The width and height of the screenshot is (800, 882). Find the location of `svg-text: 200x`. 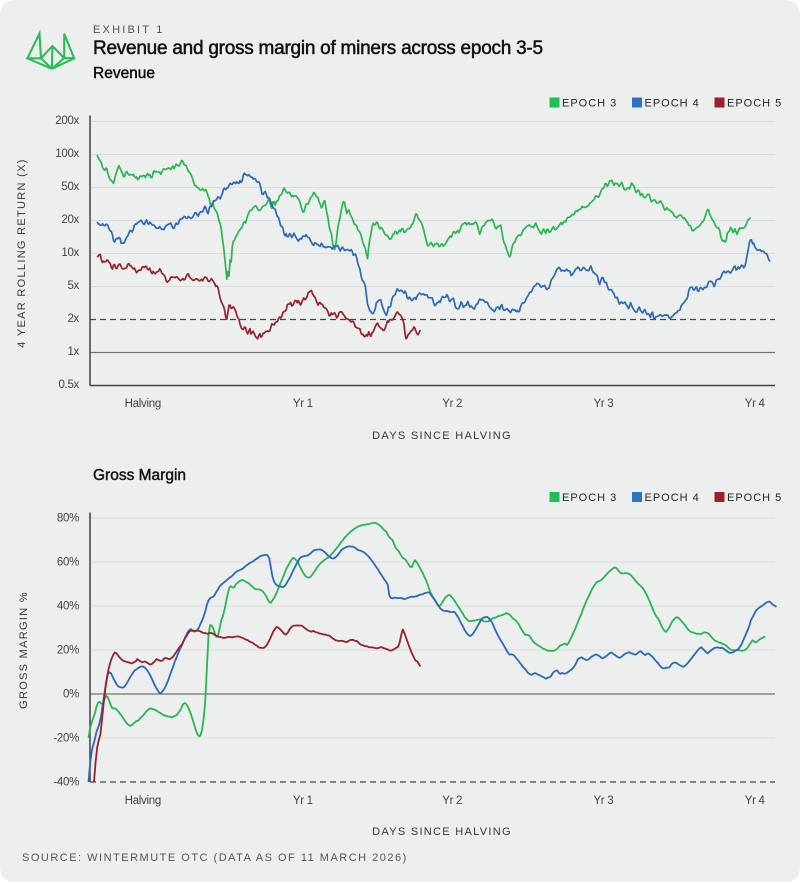

svg-text: 200x is located at coordinates (67, 121).